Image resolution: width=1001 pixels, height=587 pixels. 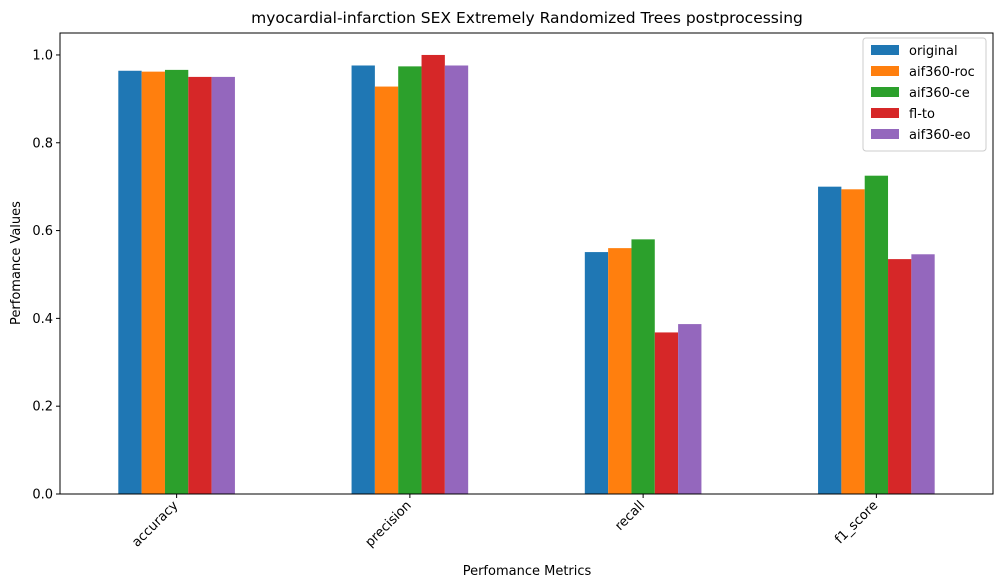 What do you see at coordinates (690, 409) in the screenshot?
I see `bar-aif360-eo-recall` at bounding box center [690, 409].